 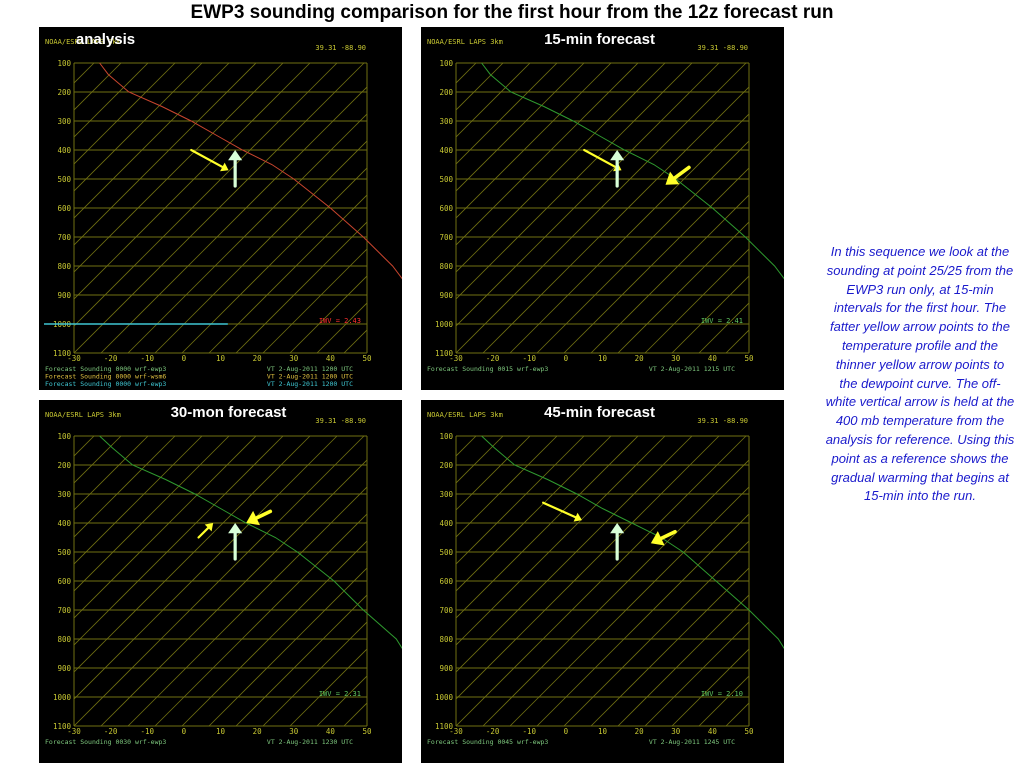 What do you see at coordinates (340, 694) in the screenshot?
I see `iwv-label: IWV = 2.31` at bounding box center [340, 694].